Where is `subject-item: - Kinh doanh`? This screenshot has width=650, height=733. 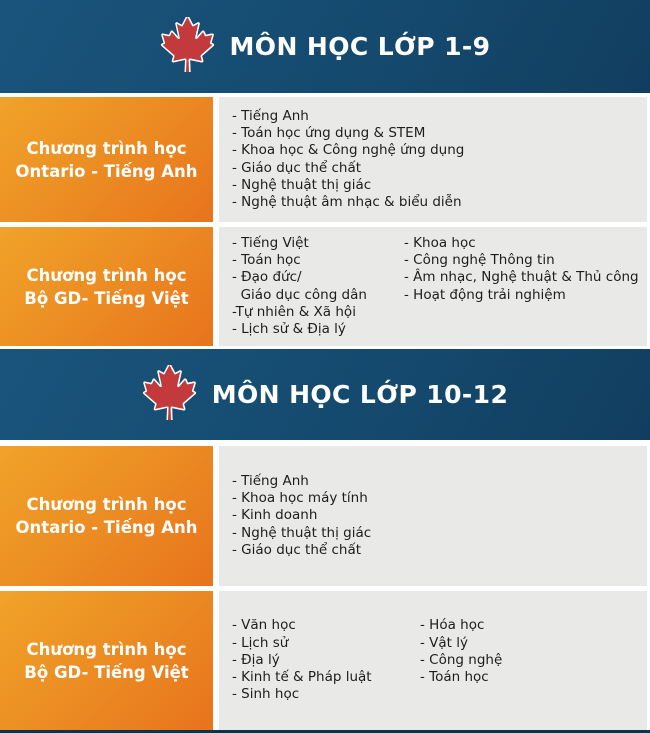 subject-item: - Kinh doanh is located at coordinates (275, 515).